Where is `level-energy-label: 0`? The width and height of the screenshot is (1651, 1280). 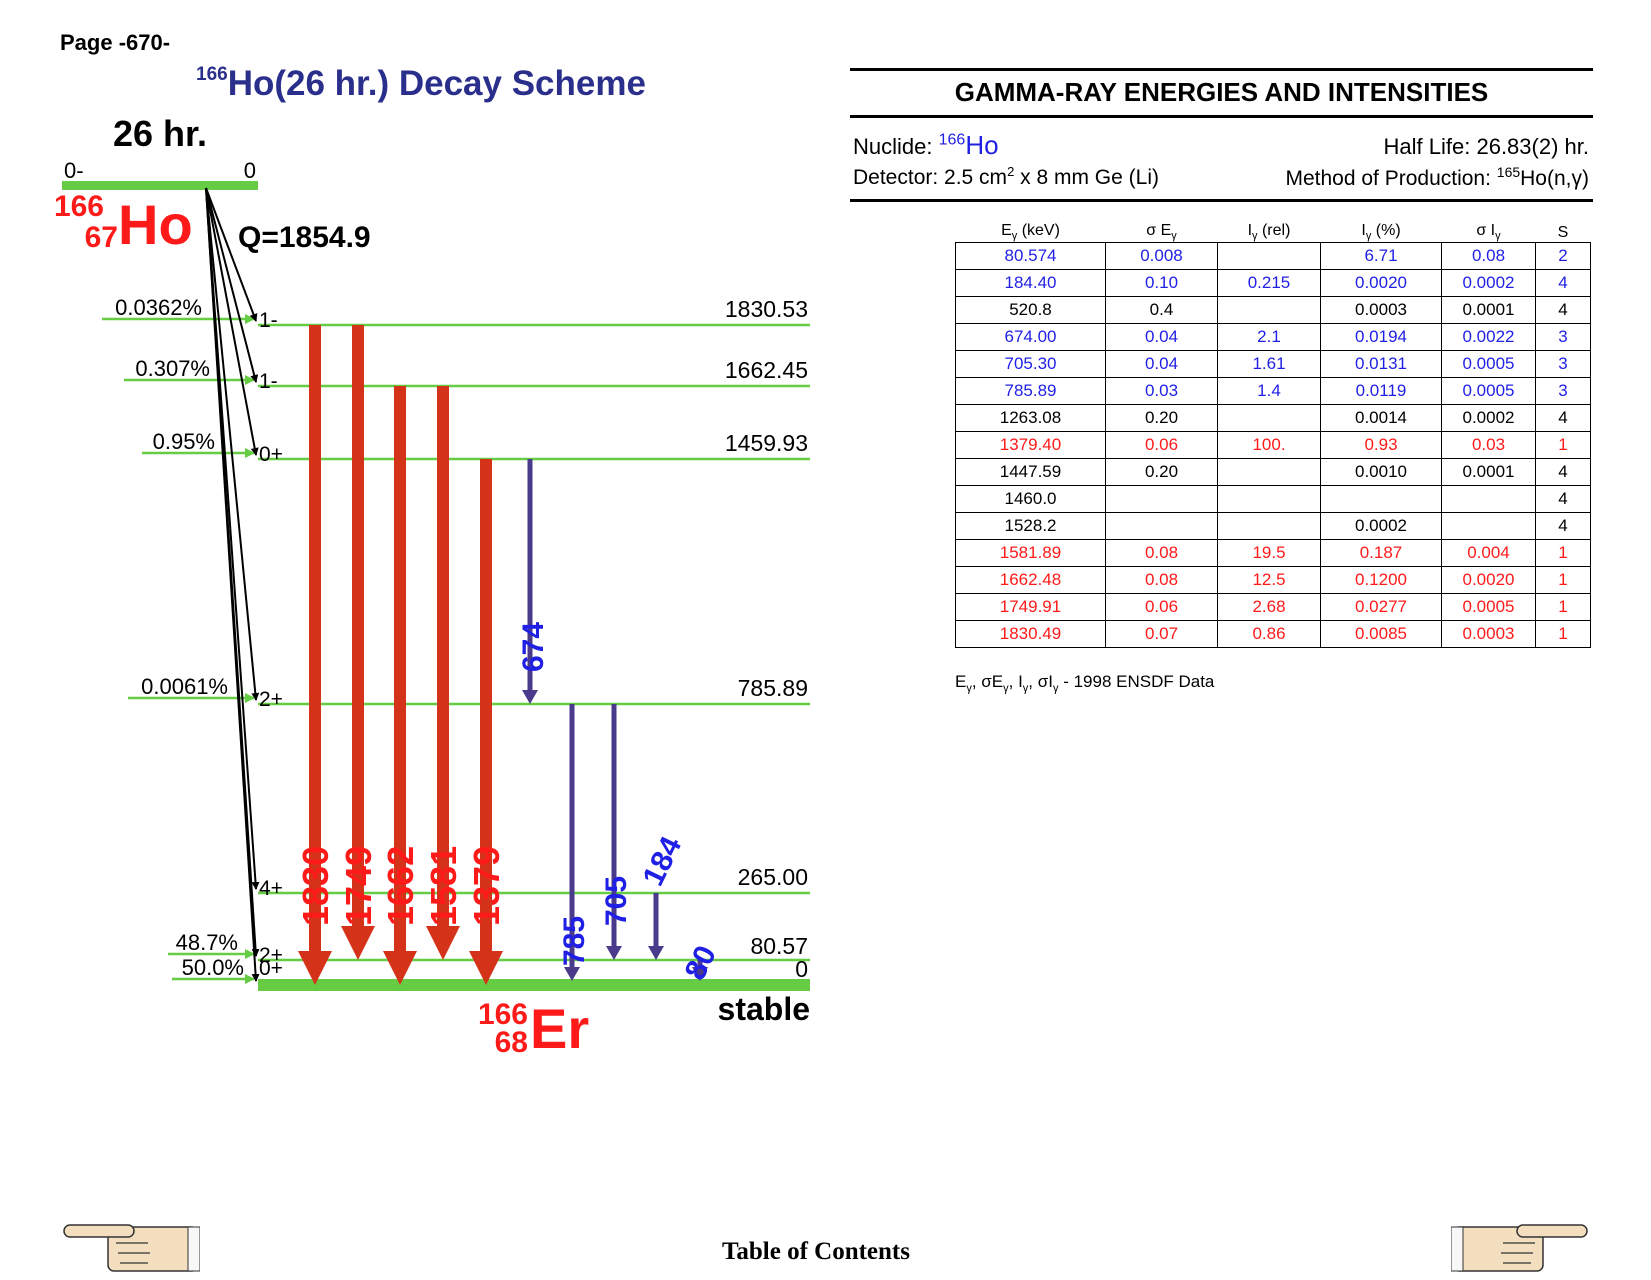
level-energy-label: 0 is located at coordinates (801, 969).